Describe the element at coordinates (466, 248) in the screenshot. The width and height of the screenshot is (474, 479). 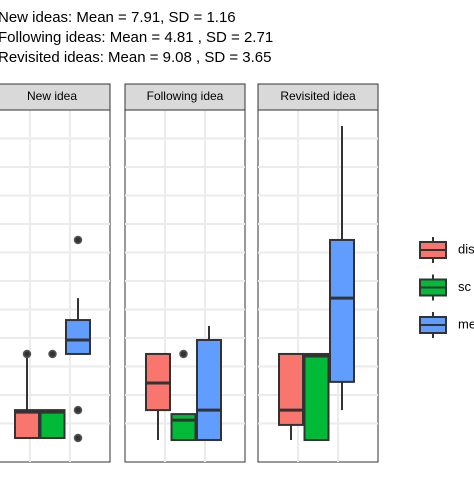
I see `legend-label: dis` at that location.